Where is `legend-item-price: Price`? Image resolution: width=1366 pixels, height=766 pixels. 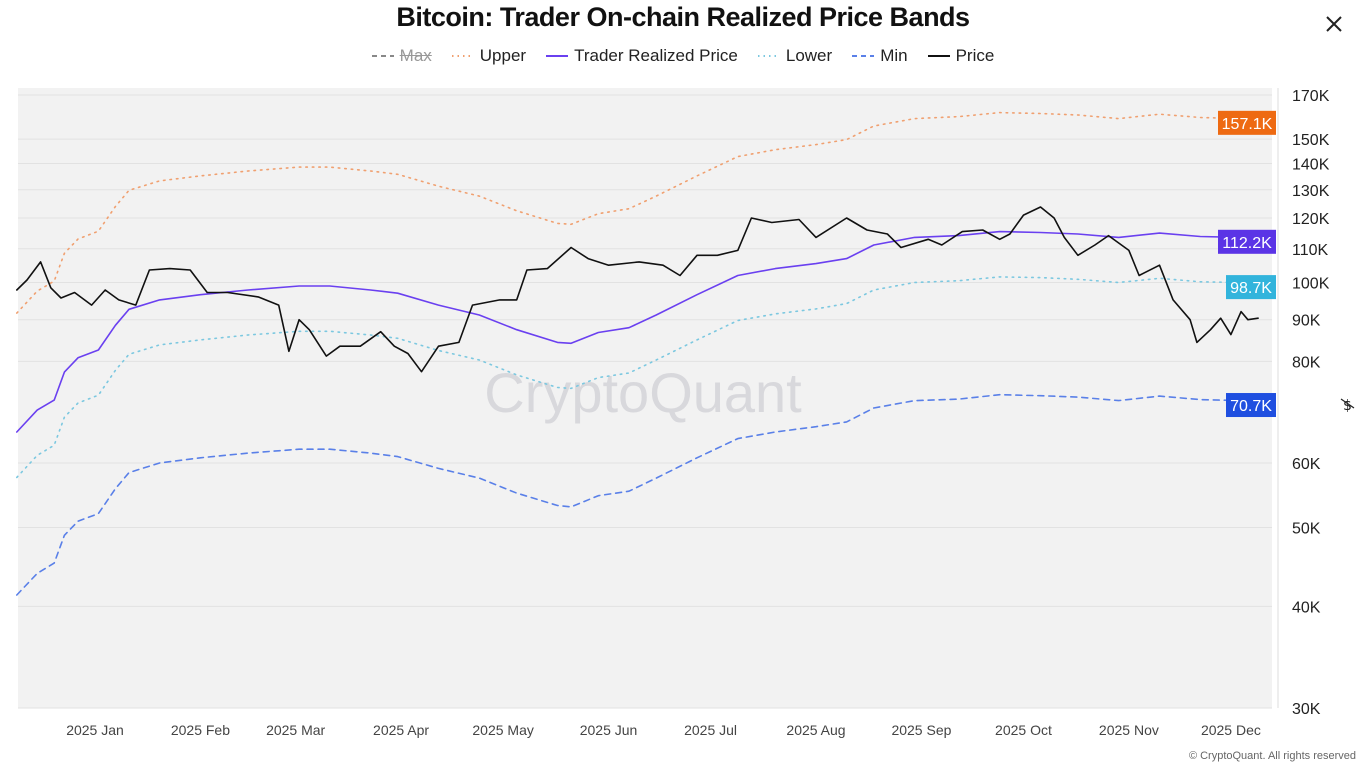
legend-item-price: Price is located at coordinates (961, 56).